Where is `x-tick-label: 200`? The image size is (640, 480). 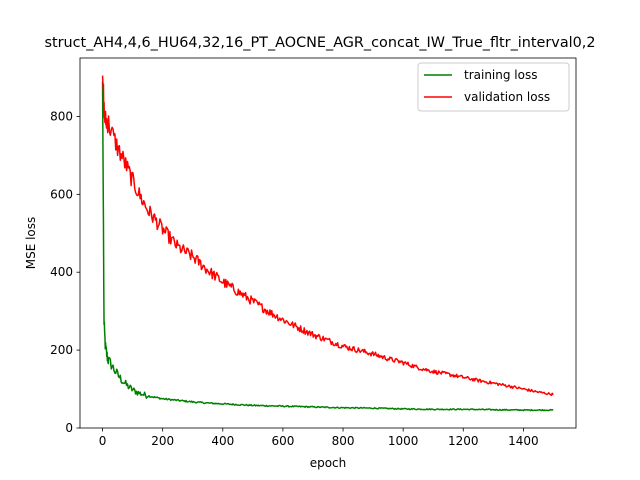
x-tick-label: 200 is located at coordinates (162, 441).